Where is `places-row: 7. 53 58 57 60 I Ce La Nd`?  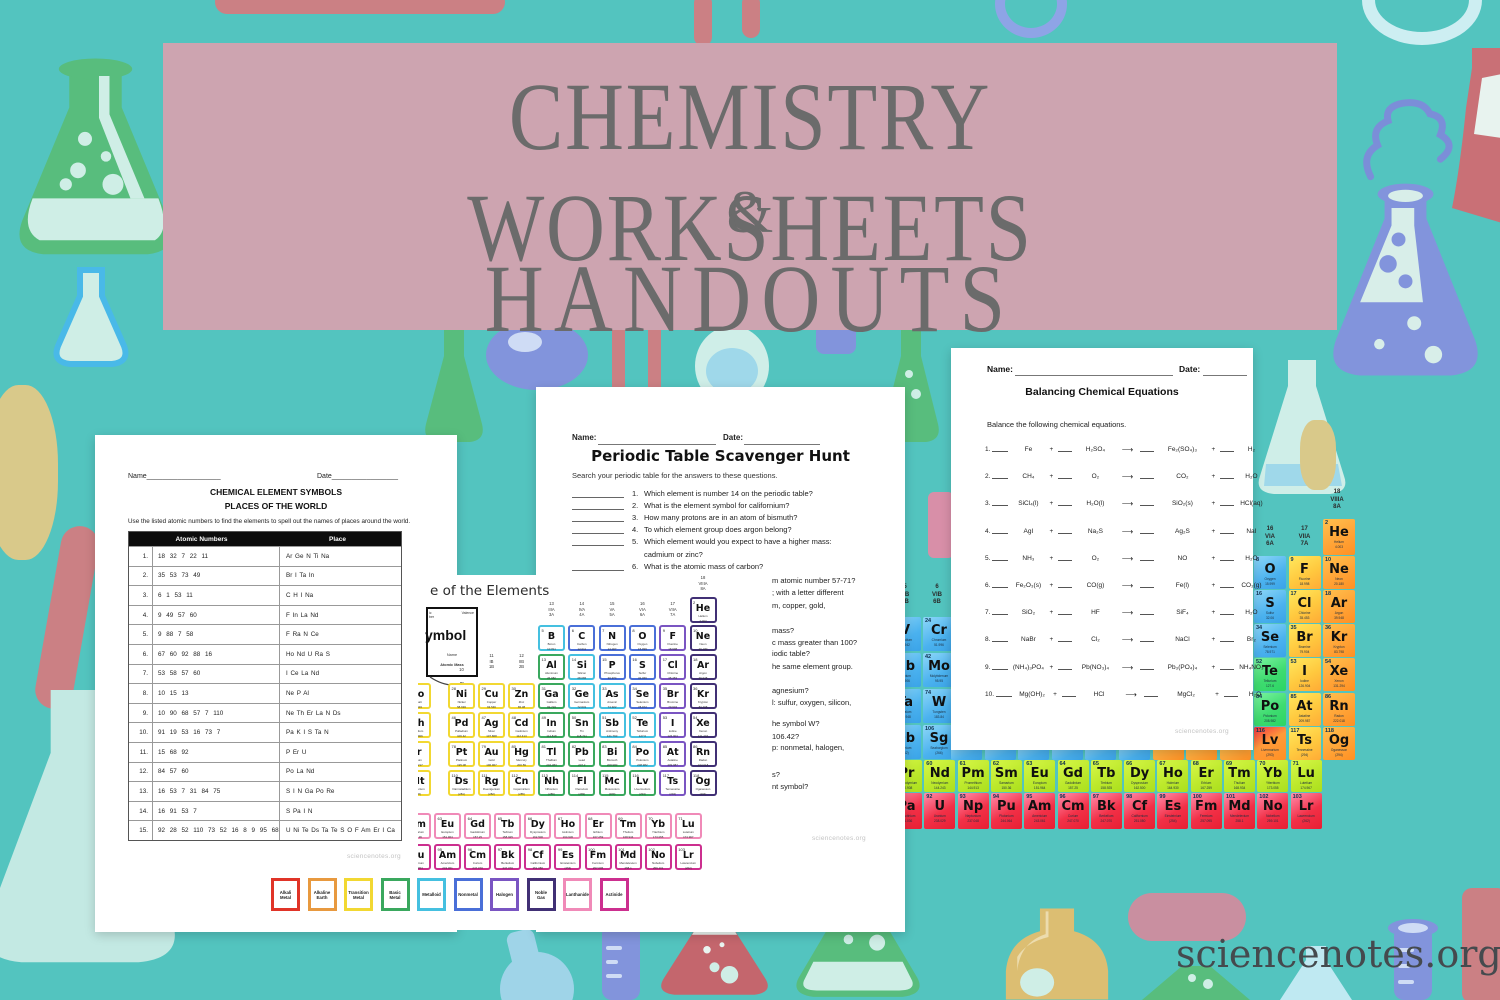
places-row: 7. 53 58 57 60 I Ce La Nd is located at coordinates (265, 673).